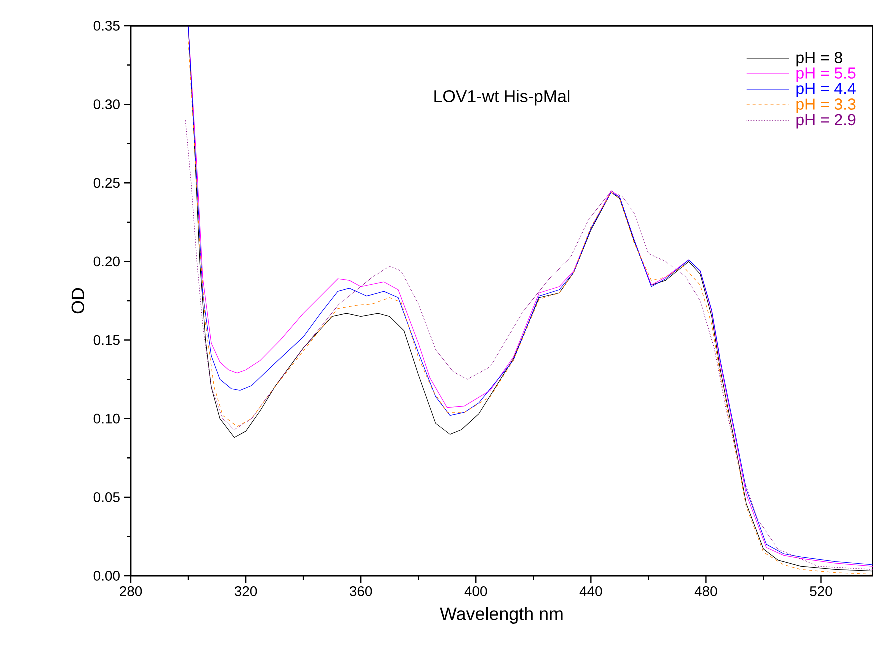 The image size is (873, 657). Describe the element at coordinates (107, 105) in the screenshot. I see `y-tick-label: 0.30` at that location.